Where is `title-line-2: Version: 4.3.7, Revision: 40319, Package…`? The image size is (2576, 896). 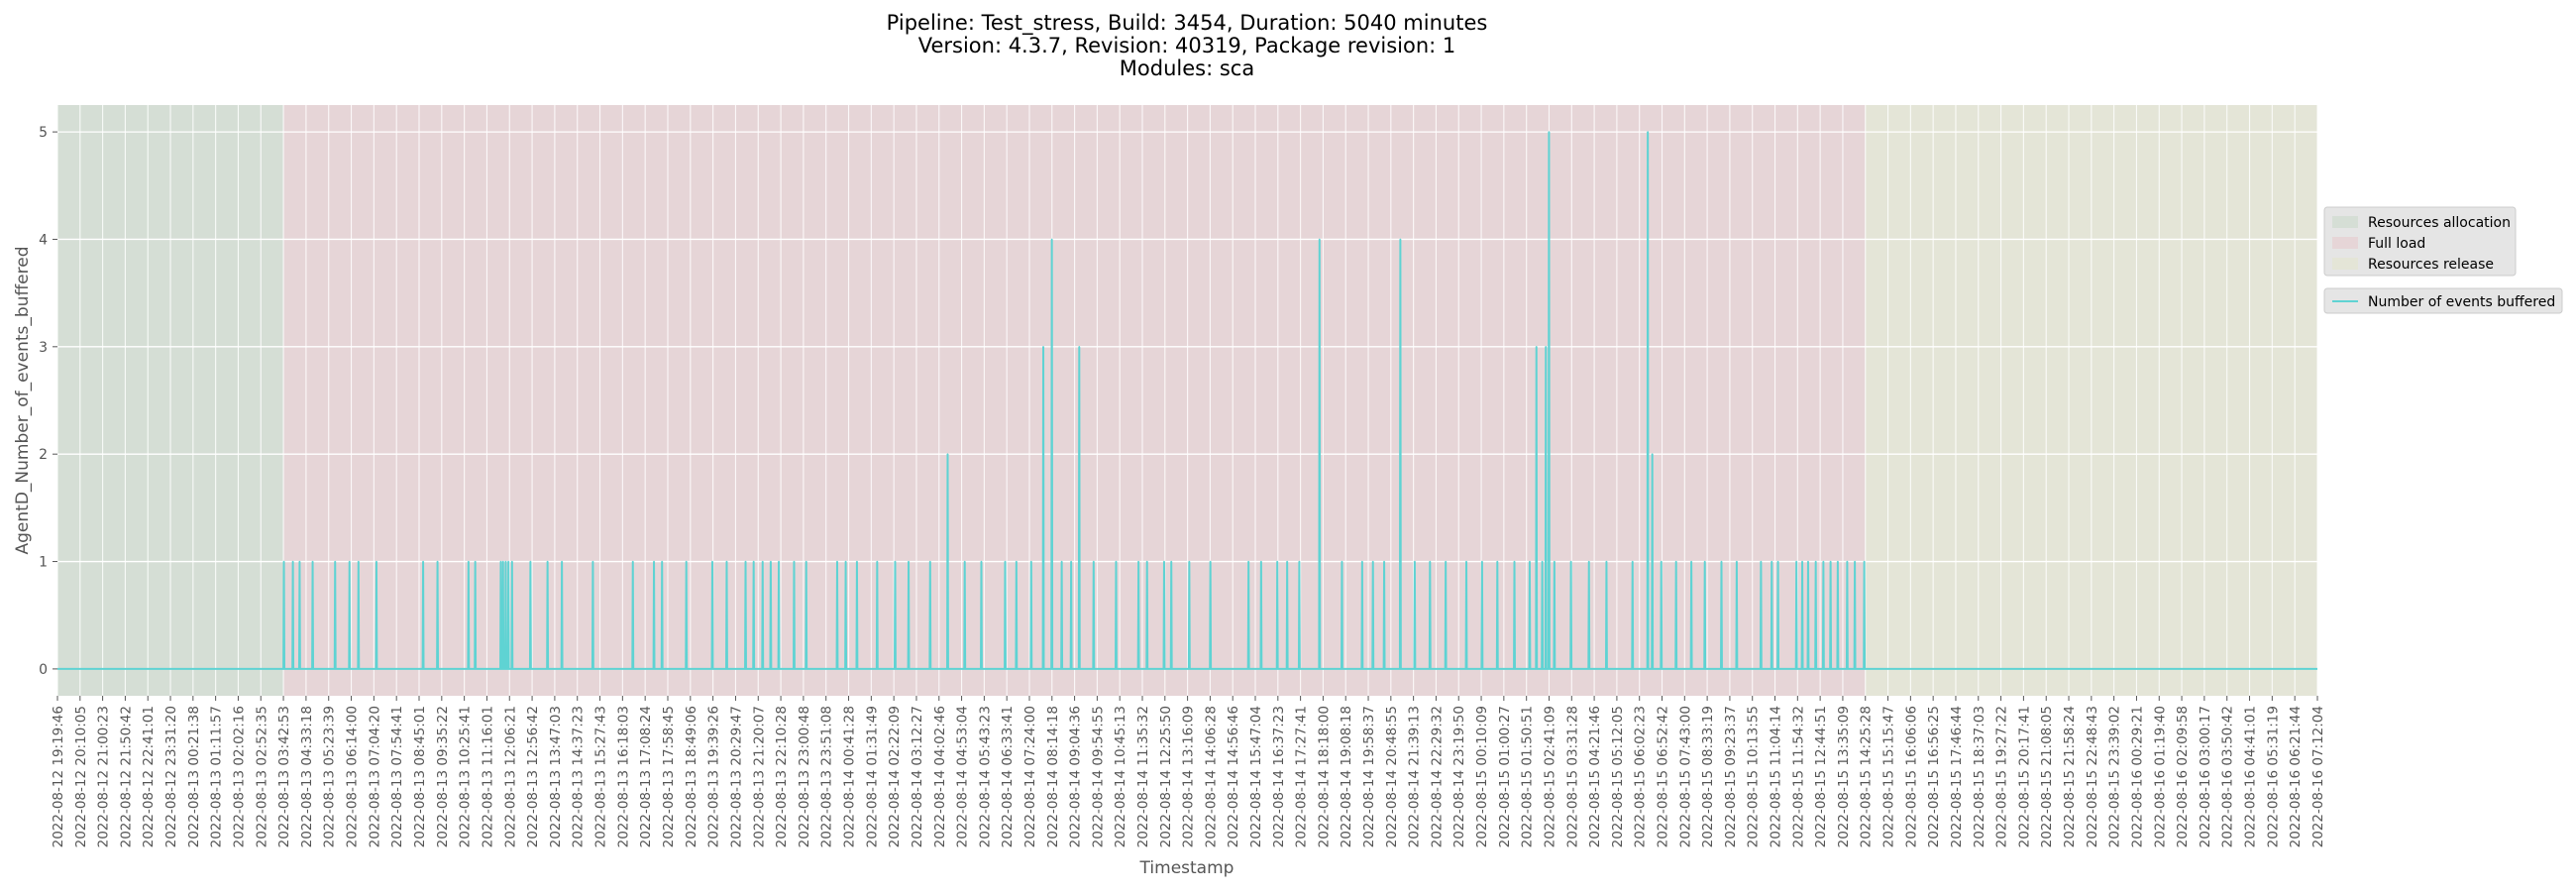
title-line-2: Version: 4.3.7, Revision: 40319, Package… is located at coordinates (1187, 45).